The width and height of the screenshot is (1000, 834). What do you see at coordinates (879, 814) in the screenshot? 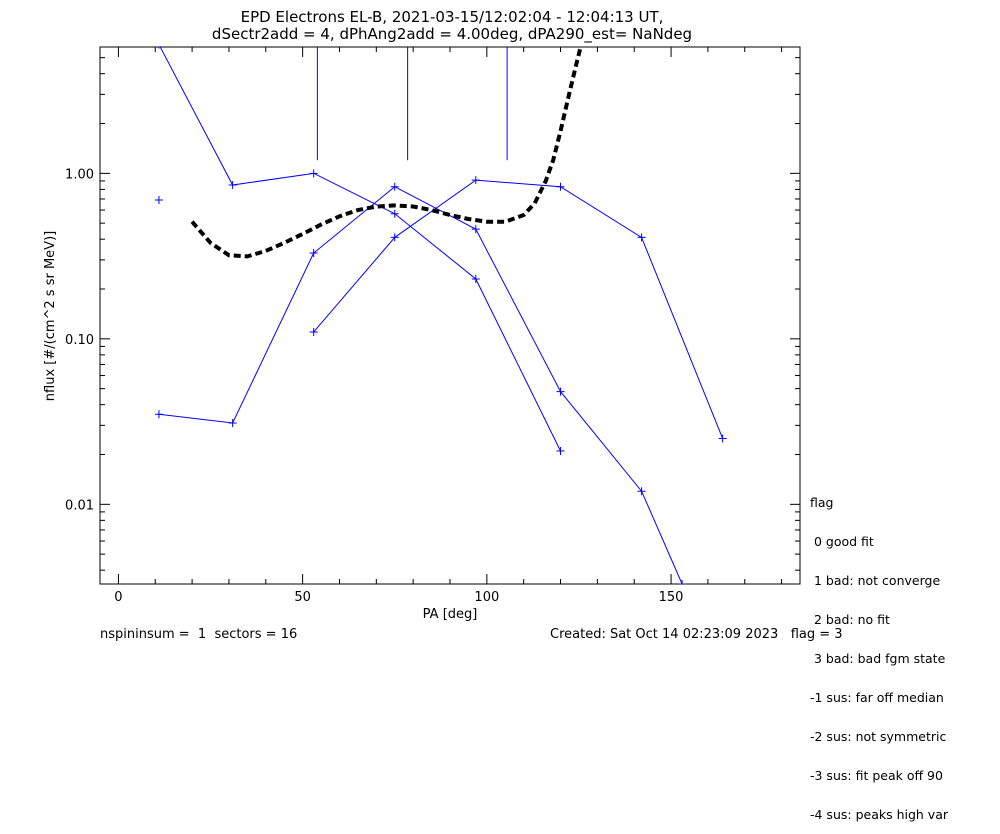
I see `legend-item: -4 sus: peaks high var` at bounding box center [879, 814].